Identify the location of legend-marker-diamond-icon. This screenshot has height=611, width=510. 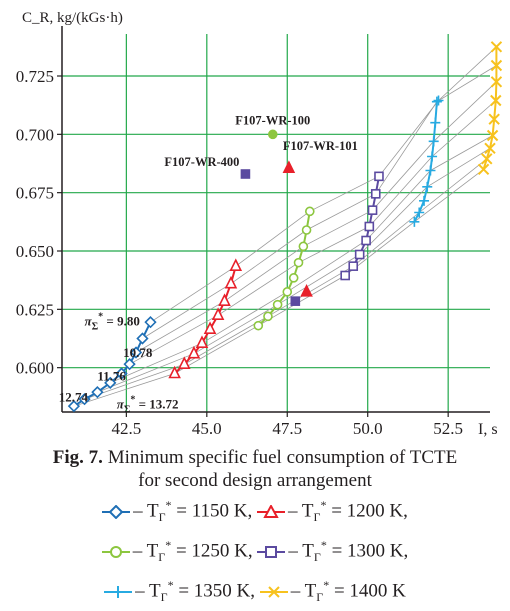
(116, 512).